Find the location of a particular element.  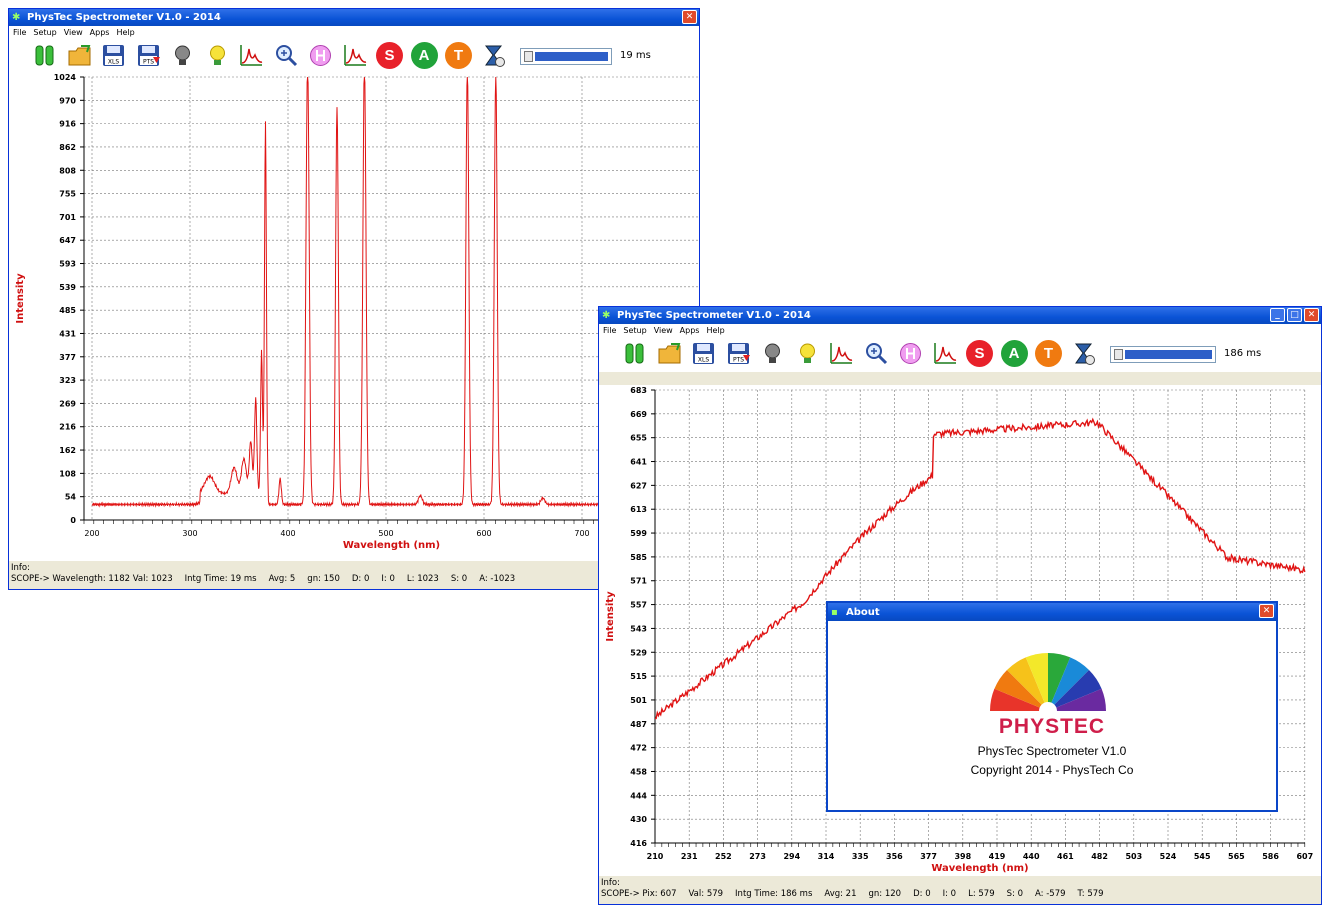

x-tick-label: 335 is located at coordinates (860, 856).